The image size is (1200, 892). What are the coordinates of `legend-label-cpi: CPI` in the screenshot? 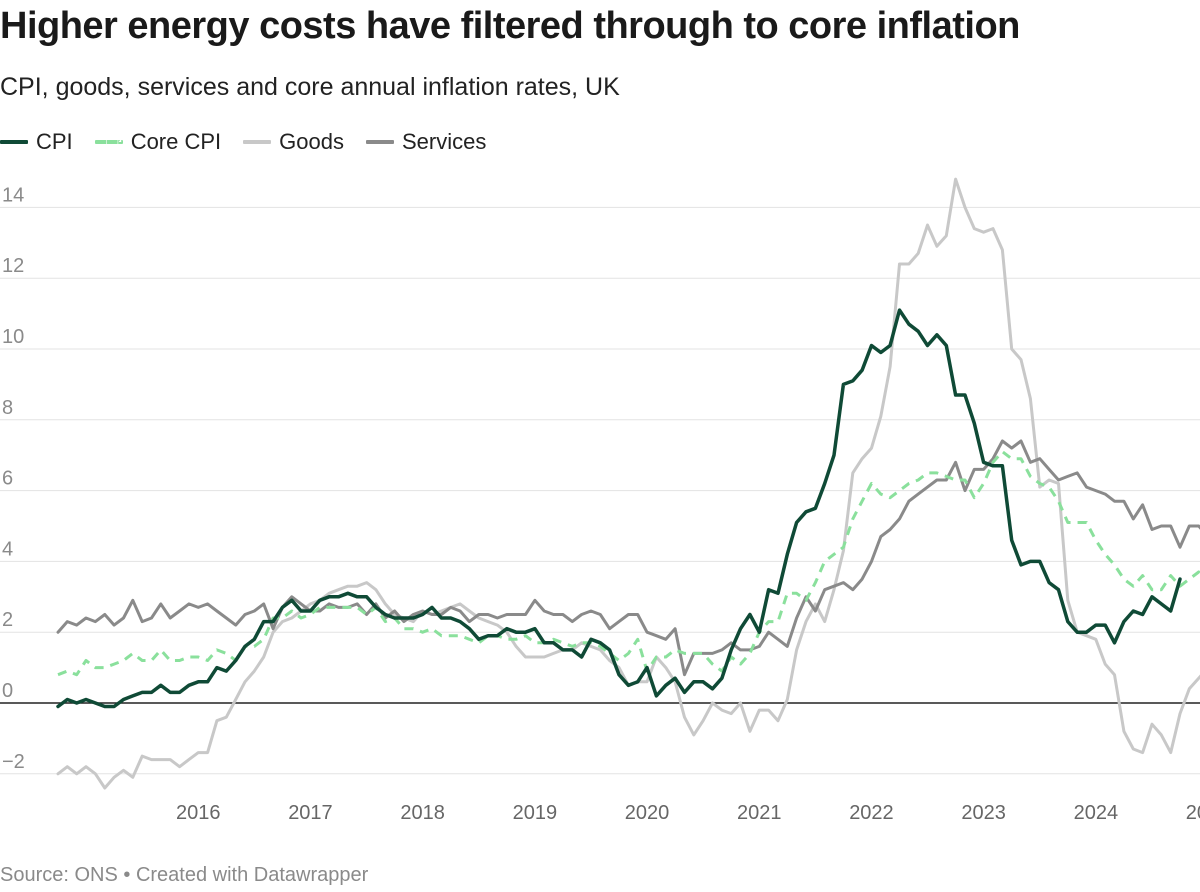 It's located at (54, 141).